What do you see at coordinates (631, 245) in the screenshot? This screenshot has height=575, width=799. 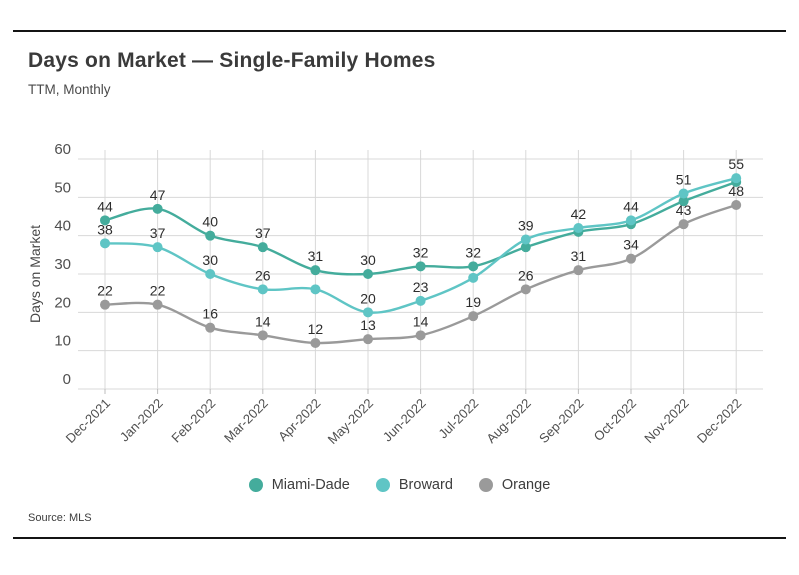 I see `point-value-label: 34` at bounding box center [631, 245].